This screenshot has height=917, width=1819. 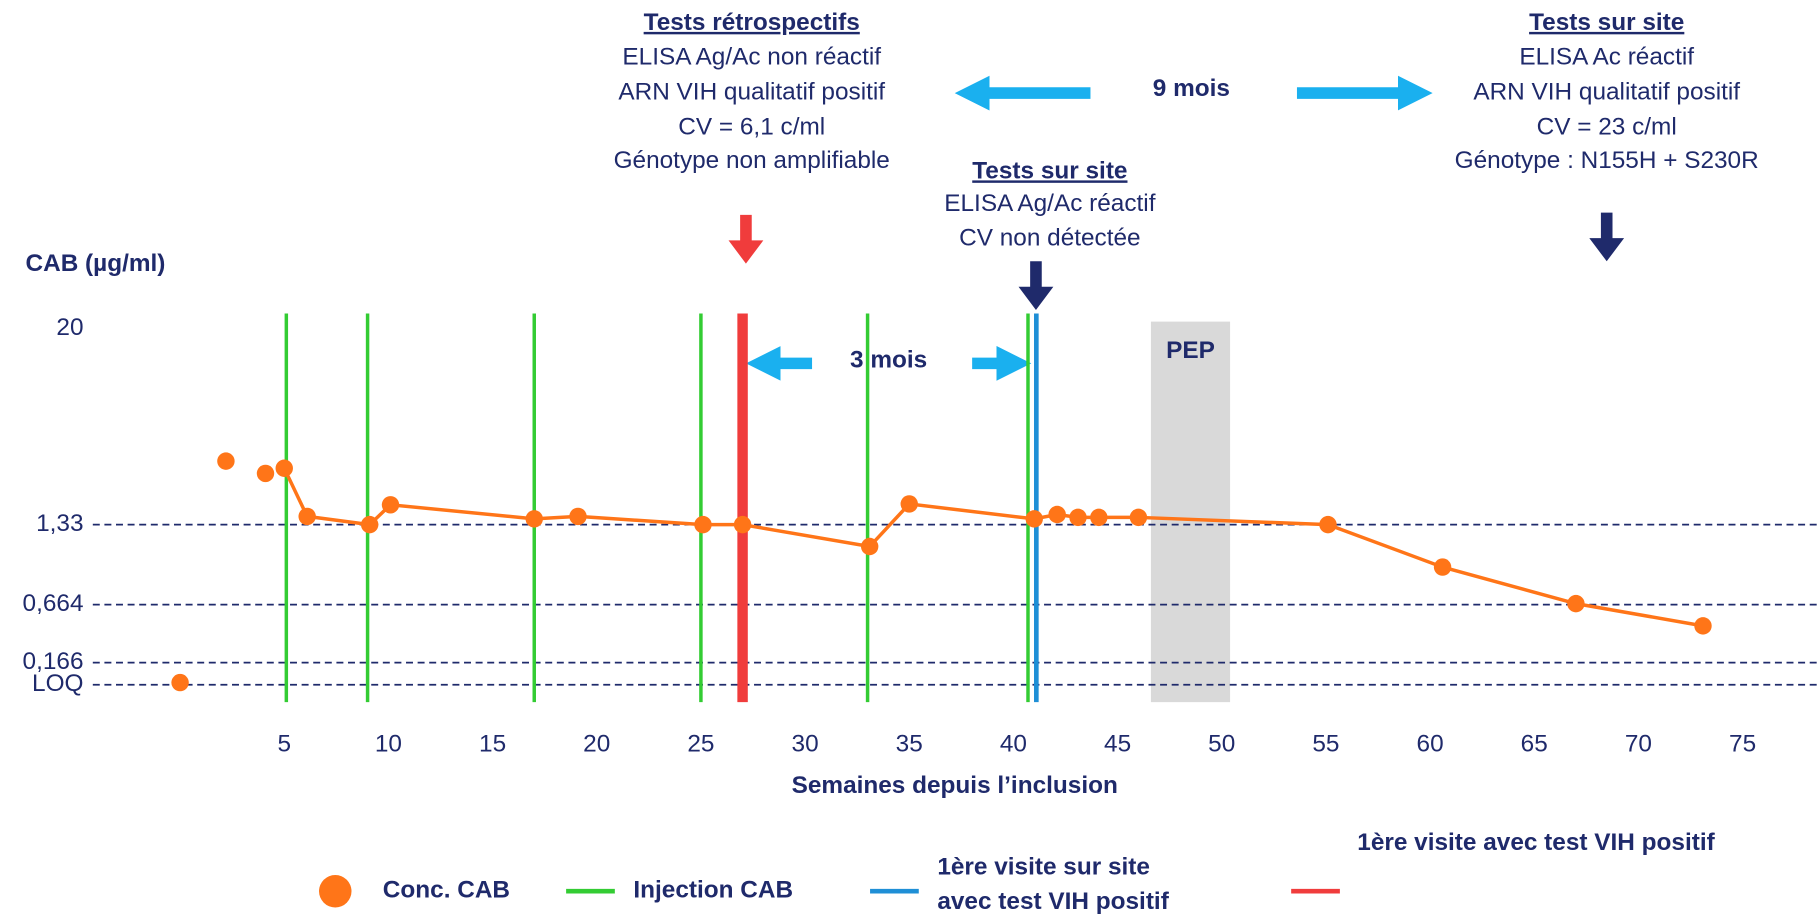 What do you see at coordinates (1117, 743) in the screenshot?
I see `x-tick-label: 45` at bounding box center [1117, 743].